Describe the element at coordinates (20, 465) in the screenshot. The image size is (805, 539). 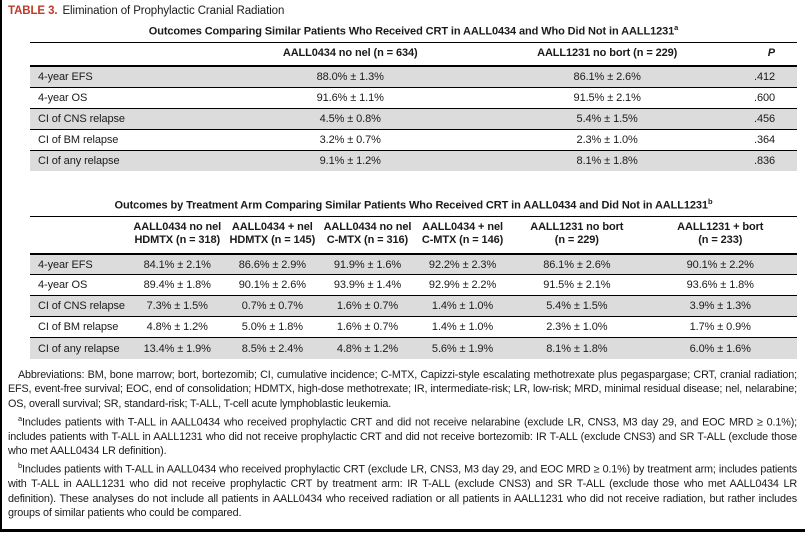
I see `footnote-b-marker: b` at that location.